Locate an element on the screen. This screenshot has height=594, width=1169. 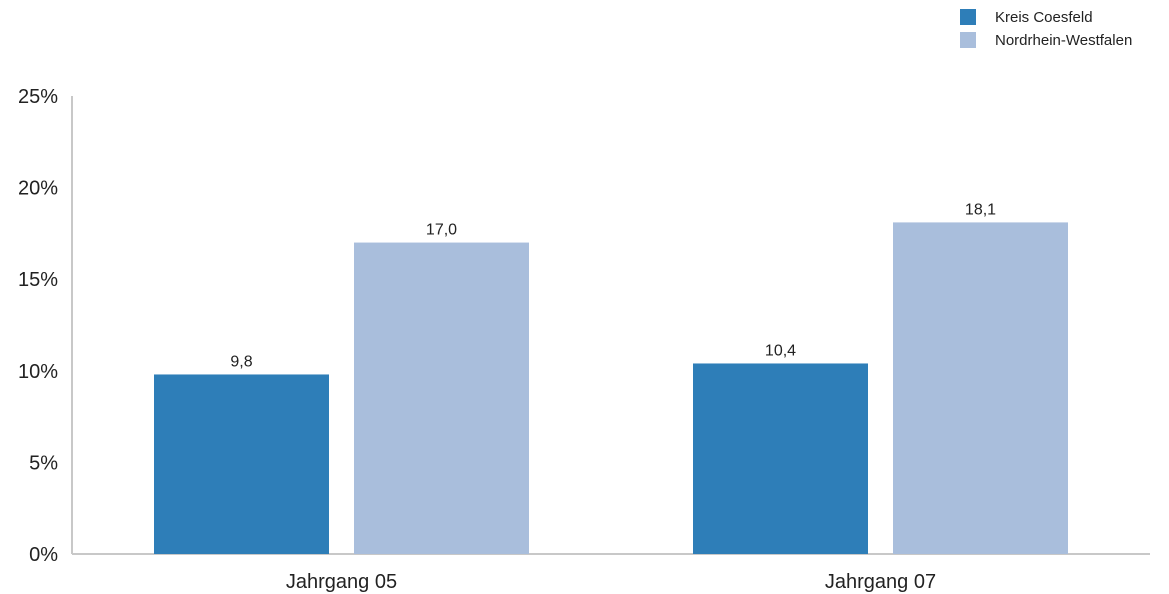
y-tick-label: 0% is located at coordinates (43, 555).